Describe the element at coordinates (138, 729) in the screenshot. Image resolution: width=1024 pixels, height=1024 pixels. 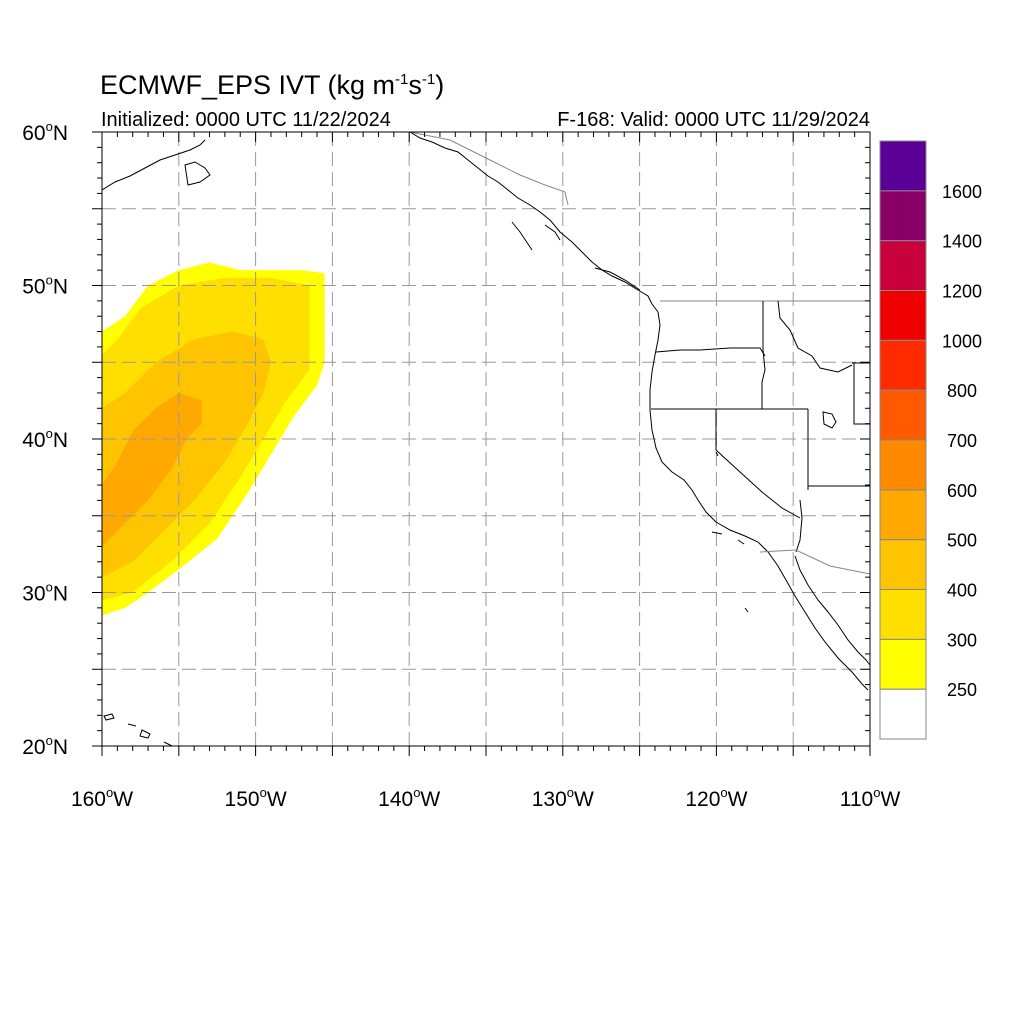
I see `coastline-hawaii` at that location.